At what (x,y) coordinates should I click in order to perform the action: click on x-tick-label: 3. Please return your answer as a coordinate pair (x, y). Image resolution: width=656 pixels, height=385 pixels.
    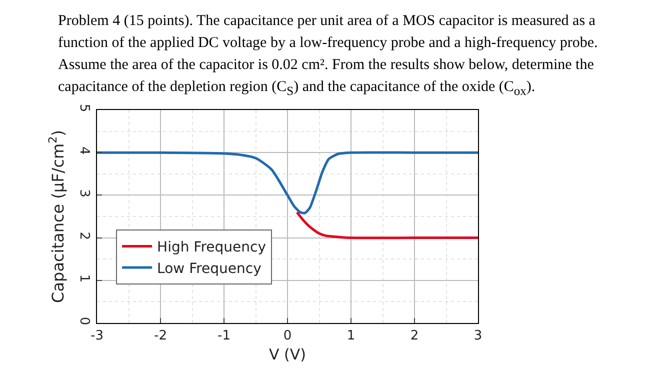
    Looking at the image, I should click on (478, 336).